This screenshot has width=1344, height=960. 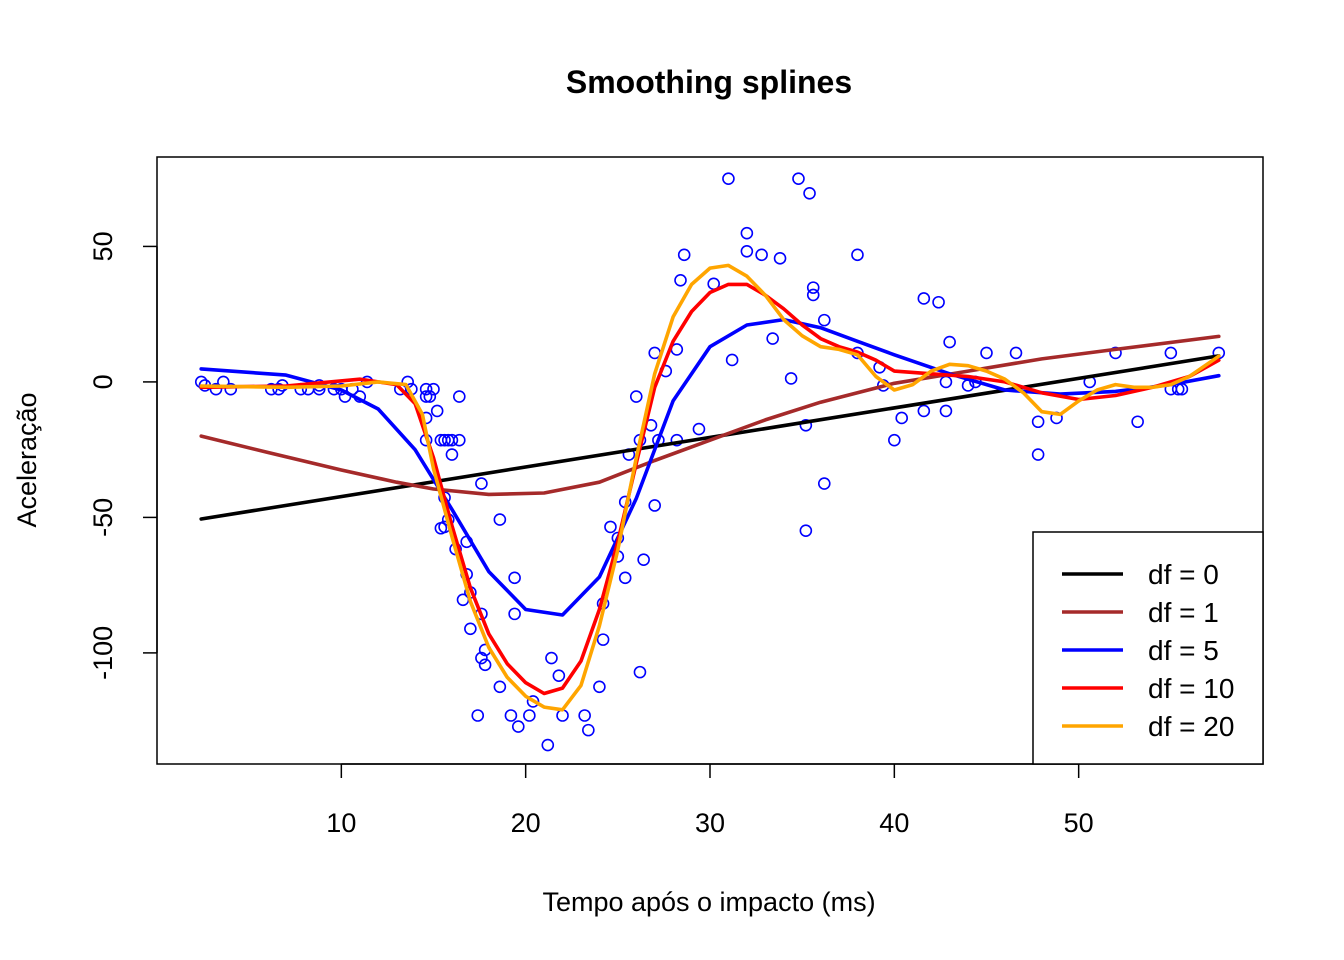 I want to click on legend-label: df = 20, so click(x=1191, y=726).